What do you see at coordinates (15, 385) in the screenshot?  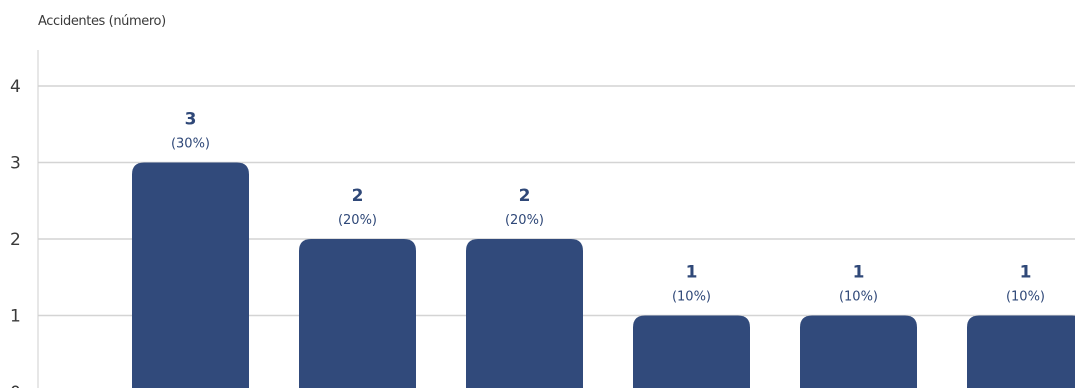 I see `y-tick-label-0: 0` at bounding box center [15, 385].